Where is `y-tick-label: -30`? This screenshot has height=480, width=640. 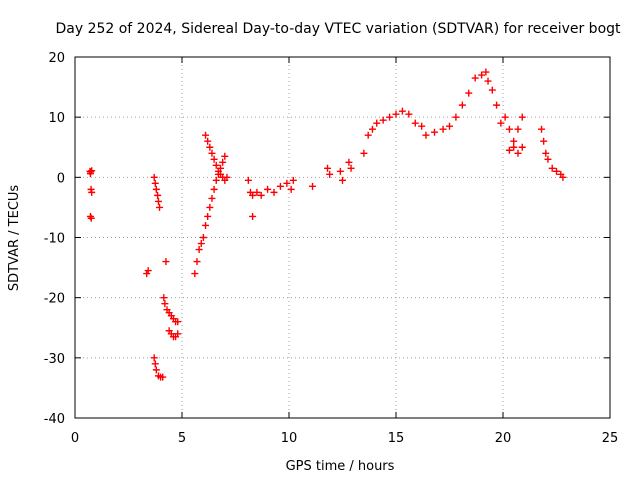 y-tick-label: -30 is located at coordinates (54, 359).